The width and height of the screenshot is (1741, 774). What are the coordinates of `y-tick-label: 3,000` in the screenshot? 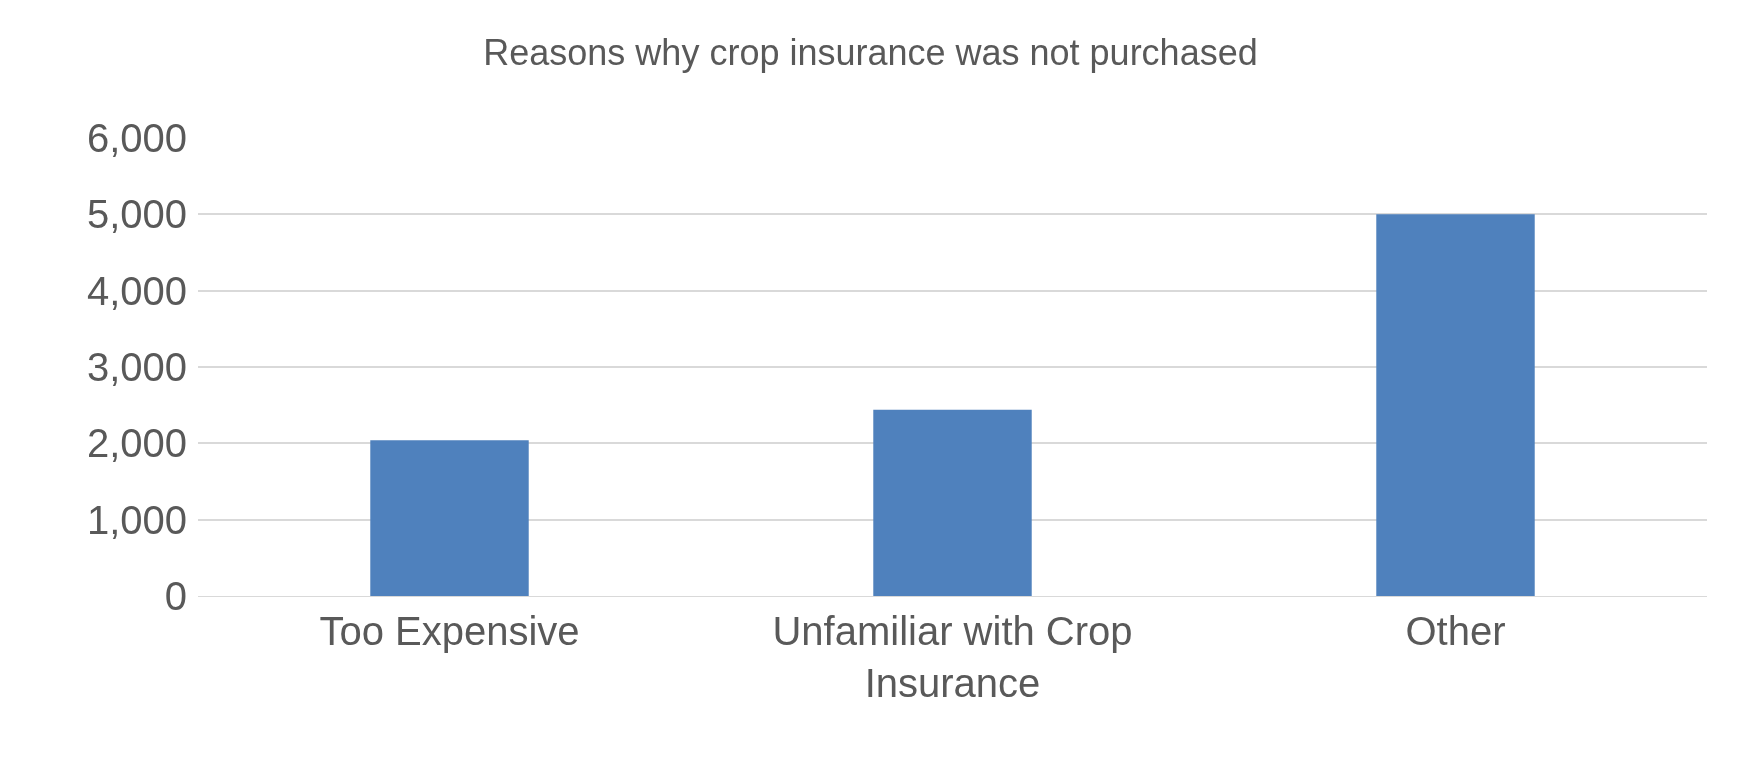 It's located at (136, 367).